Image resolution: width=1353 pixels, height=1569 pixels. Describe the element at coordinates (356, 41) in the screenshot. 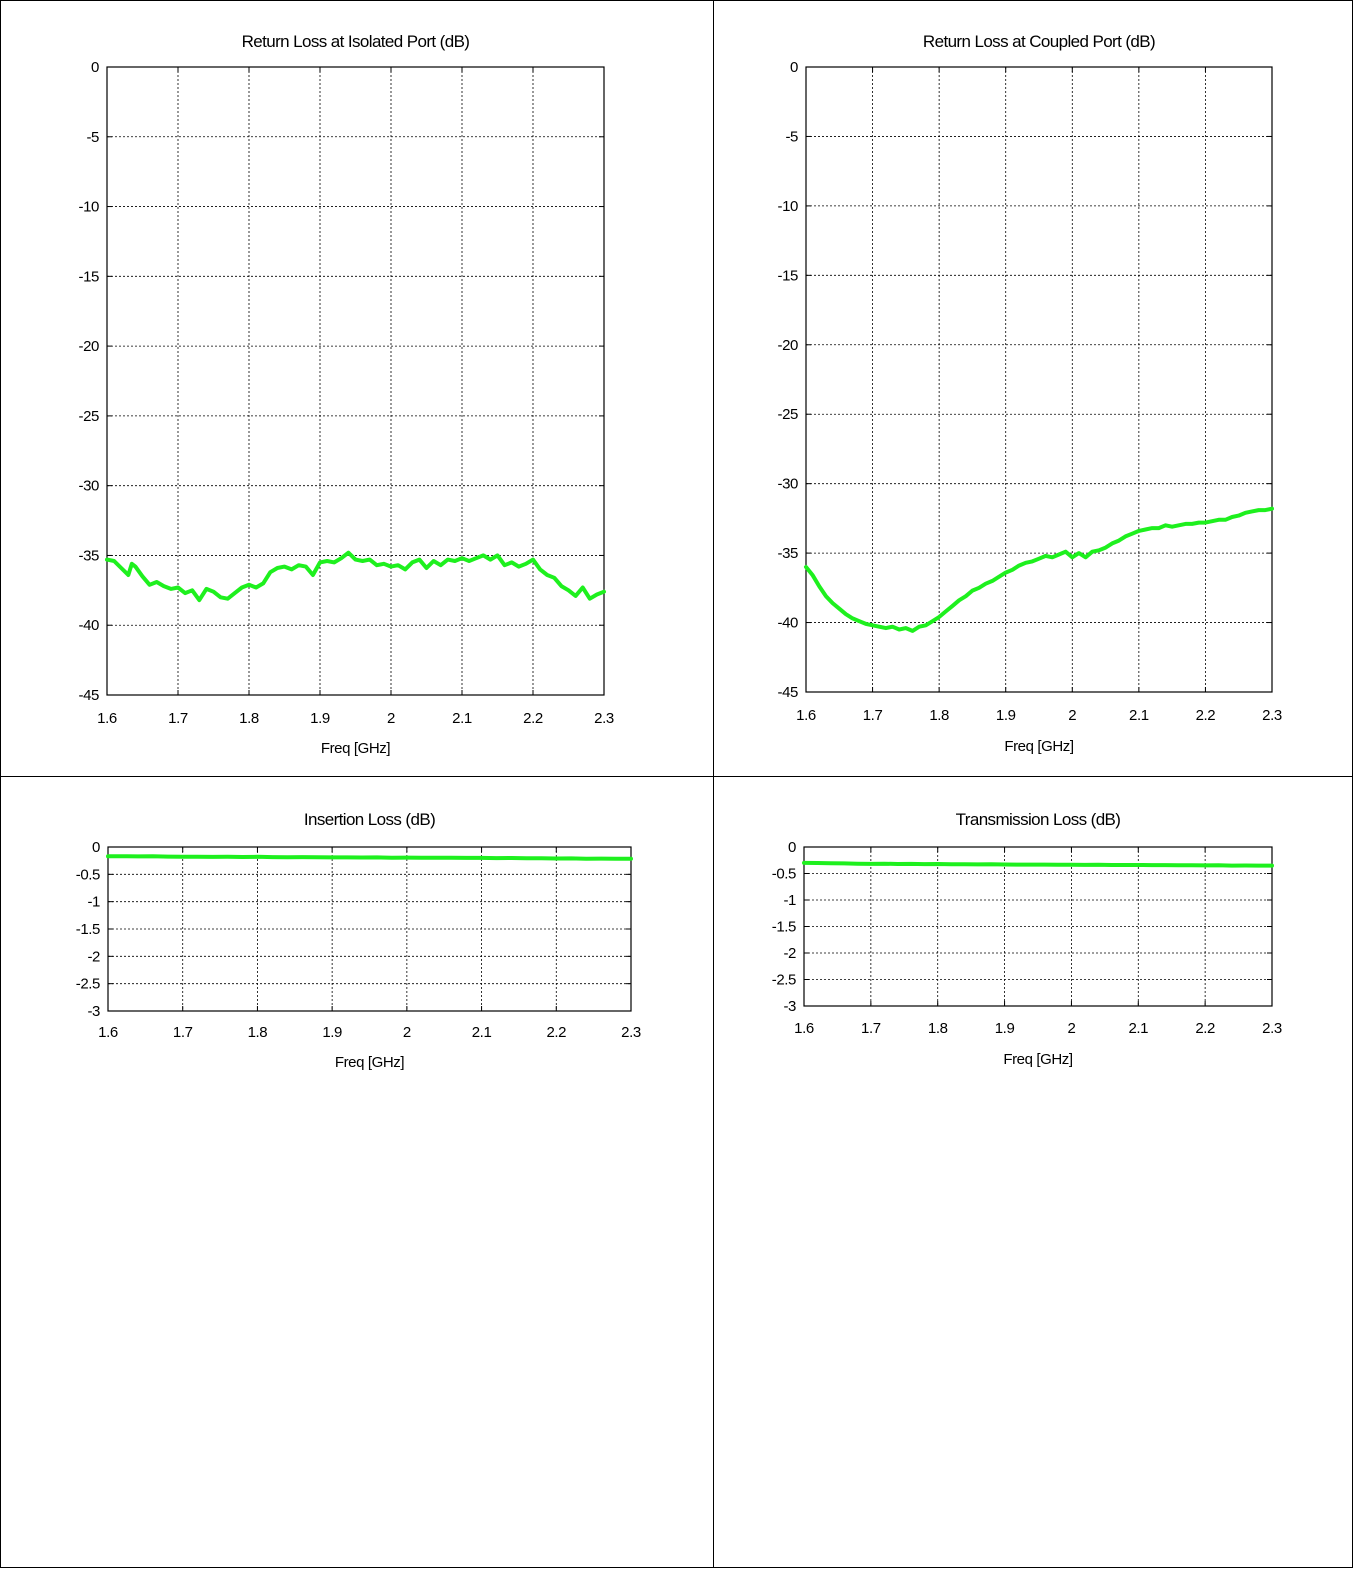

I see `chart-title: Return Loss at Isolated Port (dB)` at that location.